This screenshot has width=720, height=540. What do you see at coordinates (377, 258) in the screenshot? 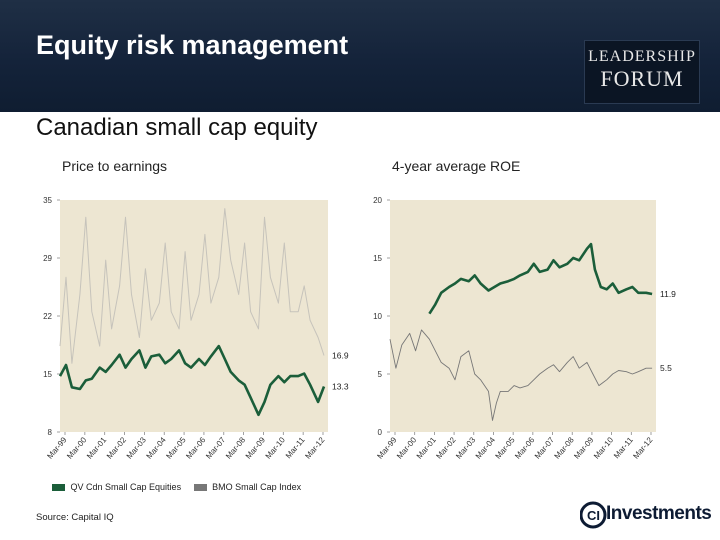
I see `roe-y-tick-label: 15` at bounding box center [377, 258].